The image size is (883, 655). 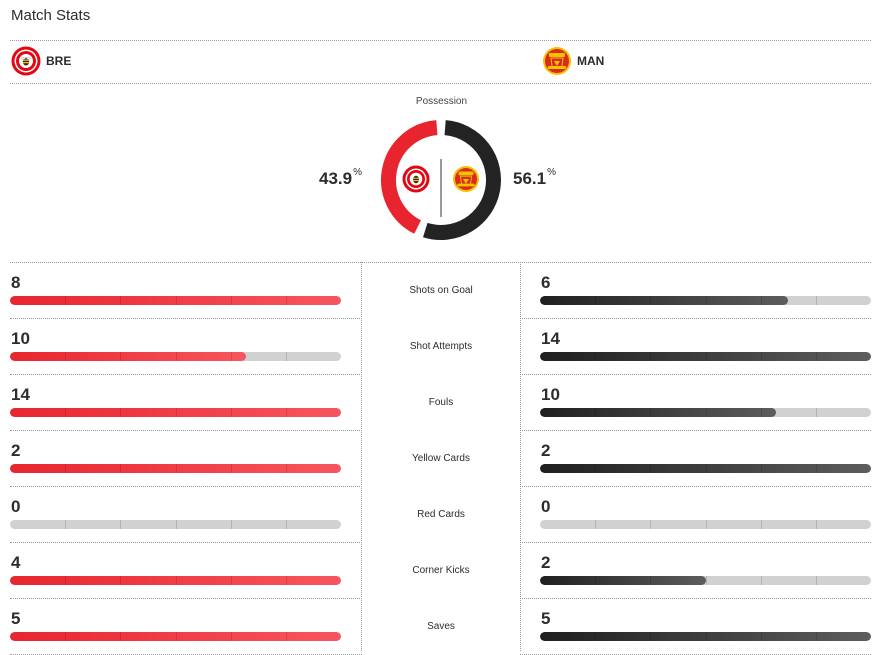 What do you see at coordinates (530, 178) in the screenshot?
I see `away-possession-number: 56.1` at bounding box center [530, 178].